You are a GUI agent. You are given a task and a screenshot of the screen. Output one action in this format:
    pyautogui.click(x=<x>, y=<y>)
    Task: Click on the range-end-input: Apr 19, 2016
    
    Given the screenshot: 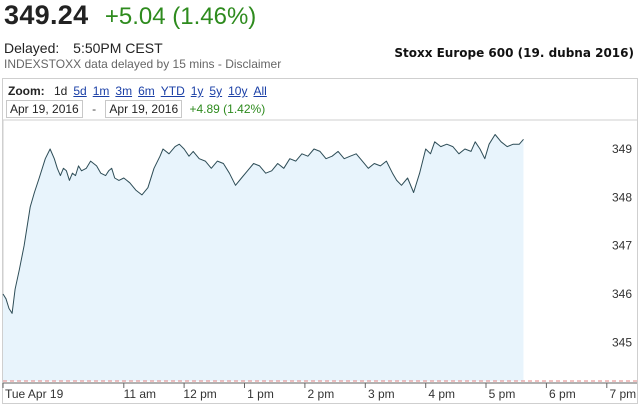 What is the action you would take?
    pyautogui.click(x=144, y=109)
    